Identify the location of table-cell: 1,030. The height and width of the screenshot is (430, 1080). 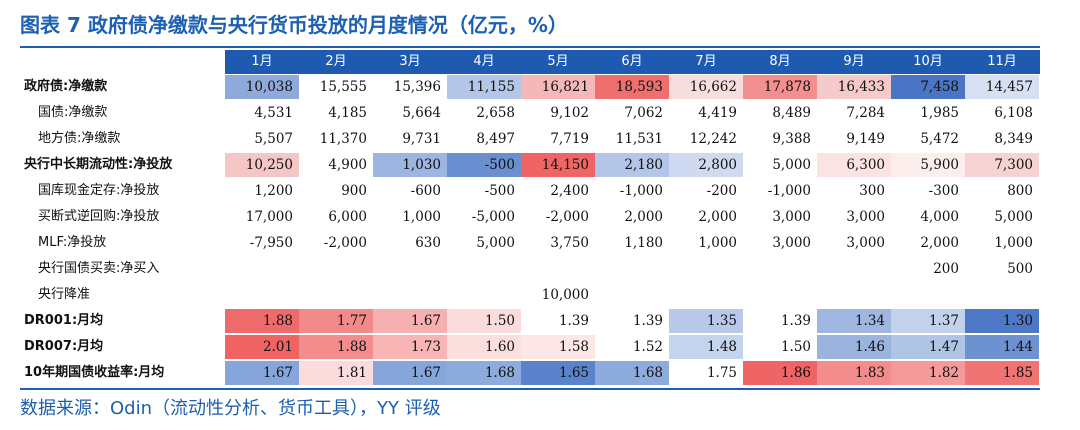
(410, 165).